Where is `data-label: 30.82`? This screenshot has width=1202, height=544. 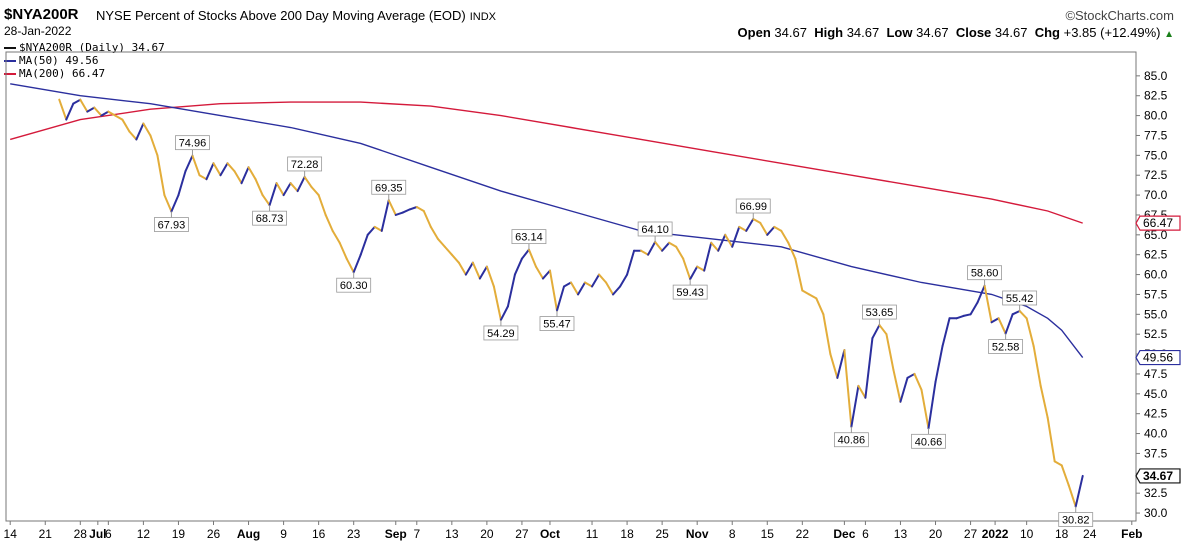 data-label: 30.82 is located at coordinates (1076, 521).